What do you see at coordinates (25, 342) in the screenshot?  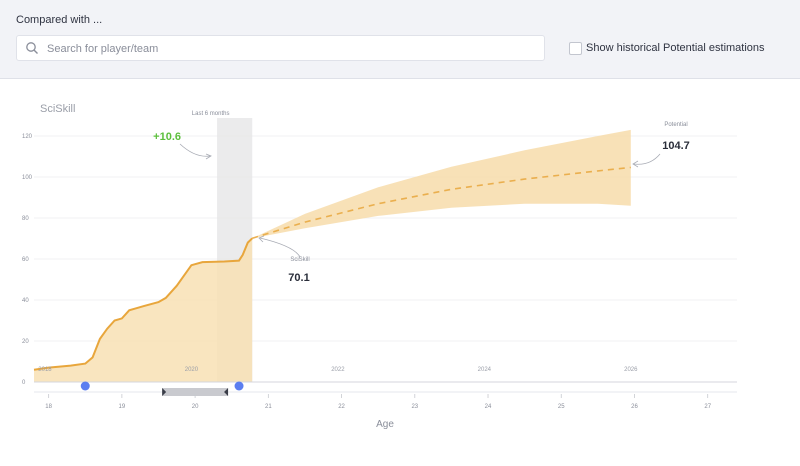 I see `y-tick-label: 20` at bounding box center [25, 342].